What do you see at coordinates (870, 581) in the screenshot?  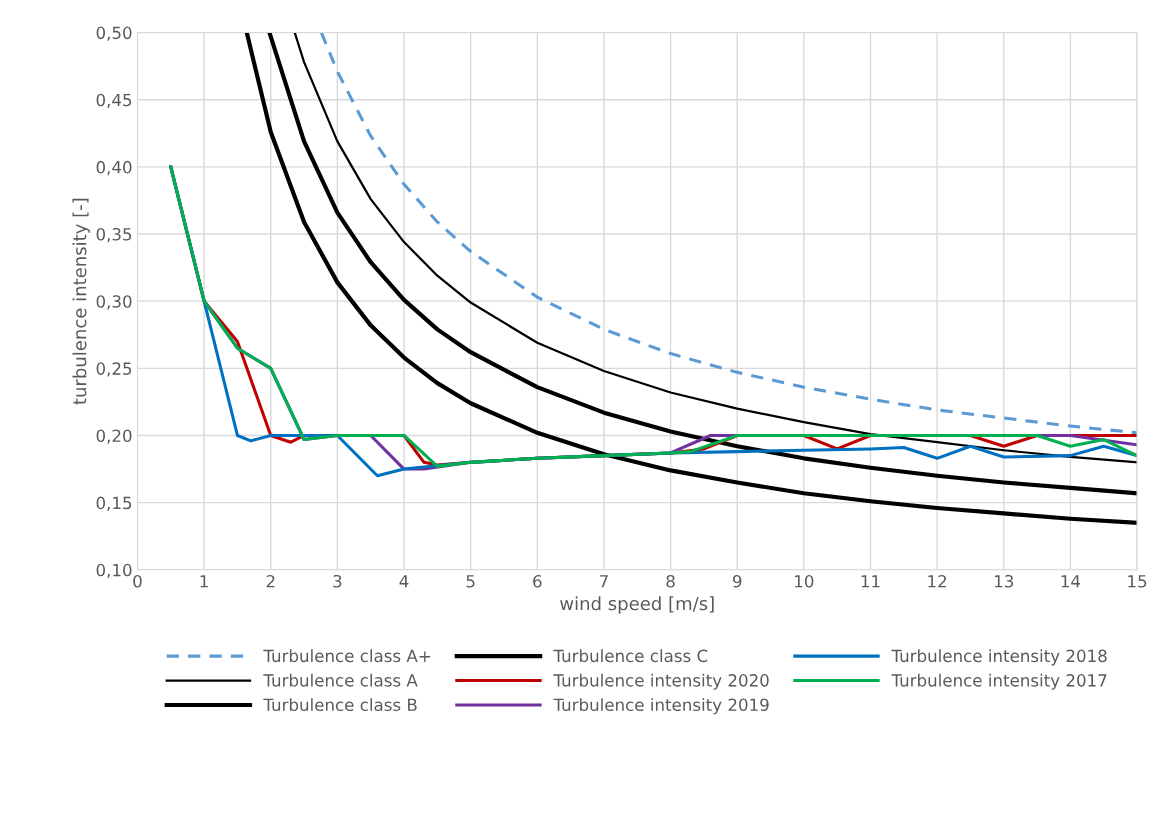 I see `x-tick-label: 11` at bounding box center [870, 581].